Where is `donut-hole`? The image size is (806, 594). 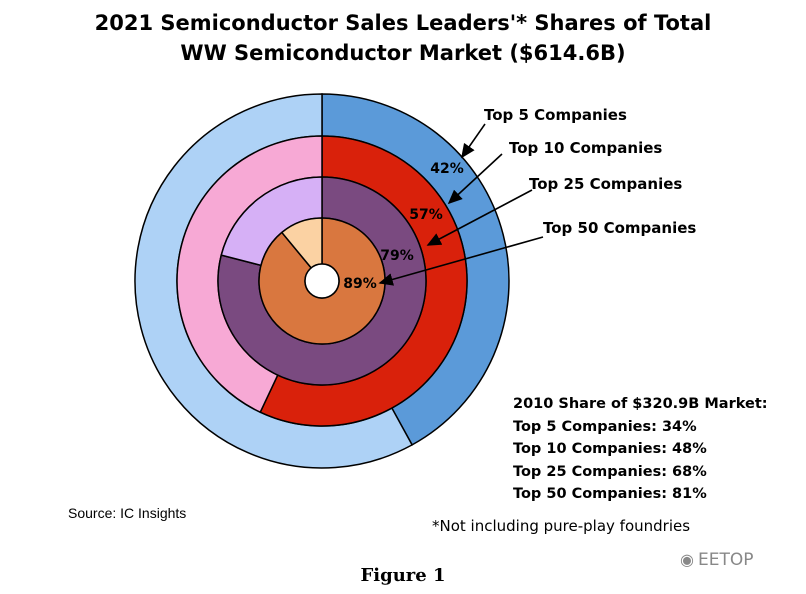 donut-hole is located at coordinates (322, 281).